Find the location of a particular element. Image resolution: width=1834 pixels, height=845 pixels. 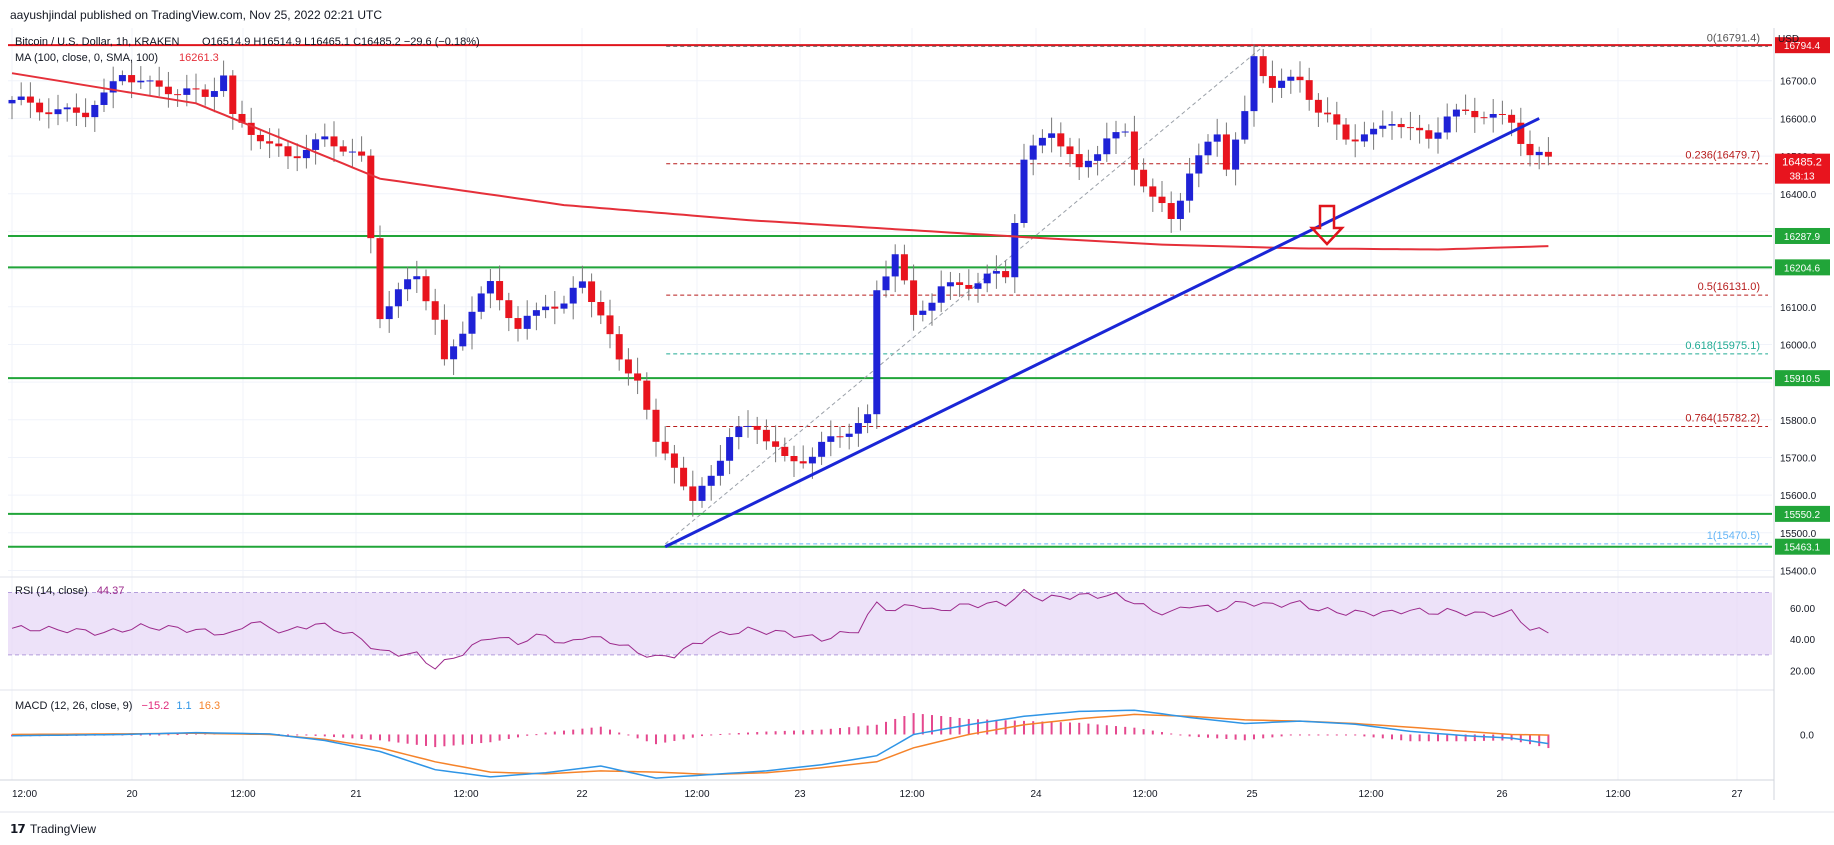

price-tick-label: 15400.0 is located at coordinates (1798, 571).